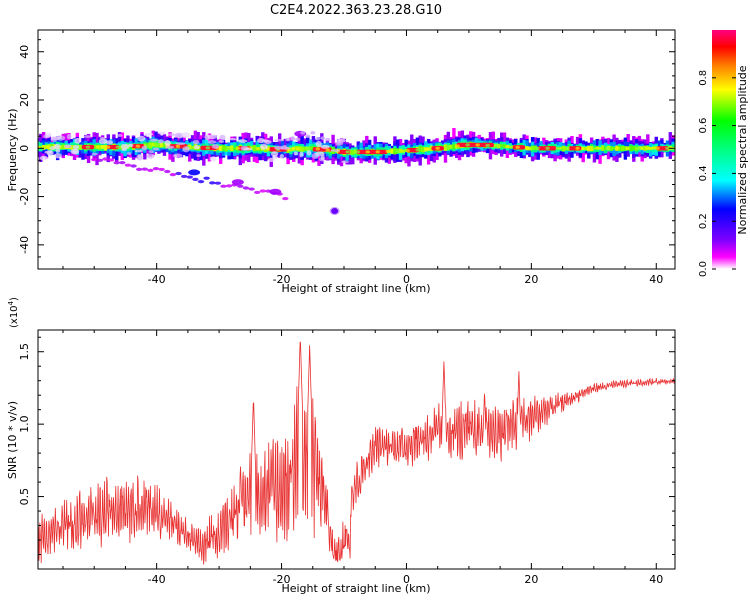  I want to click on snr-multiplier: (x104), so click(13, 312).